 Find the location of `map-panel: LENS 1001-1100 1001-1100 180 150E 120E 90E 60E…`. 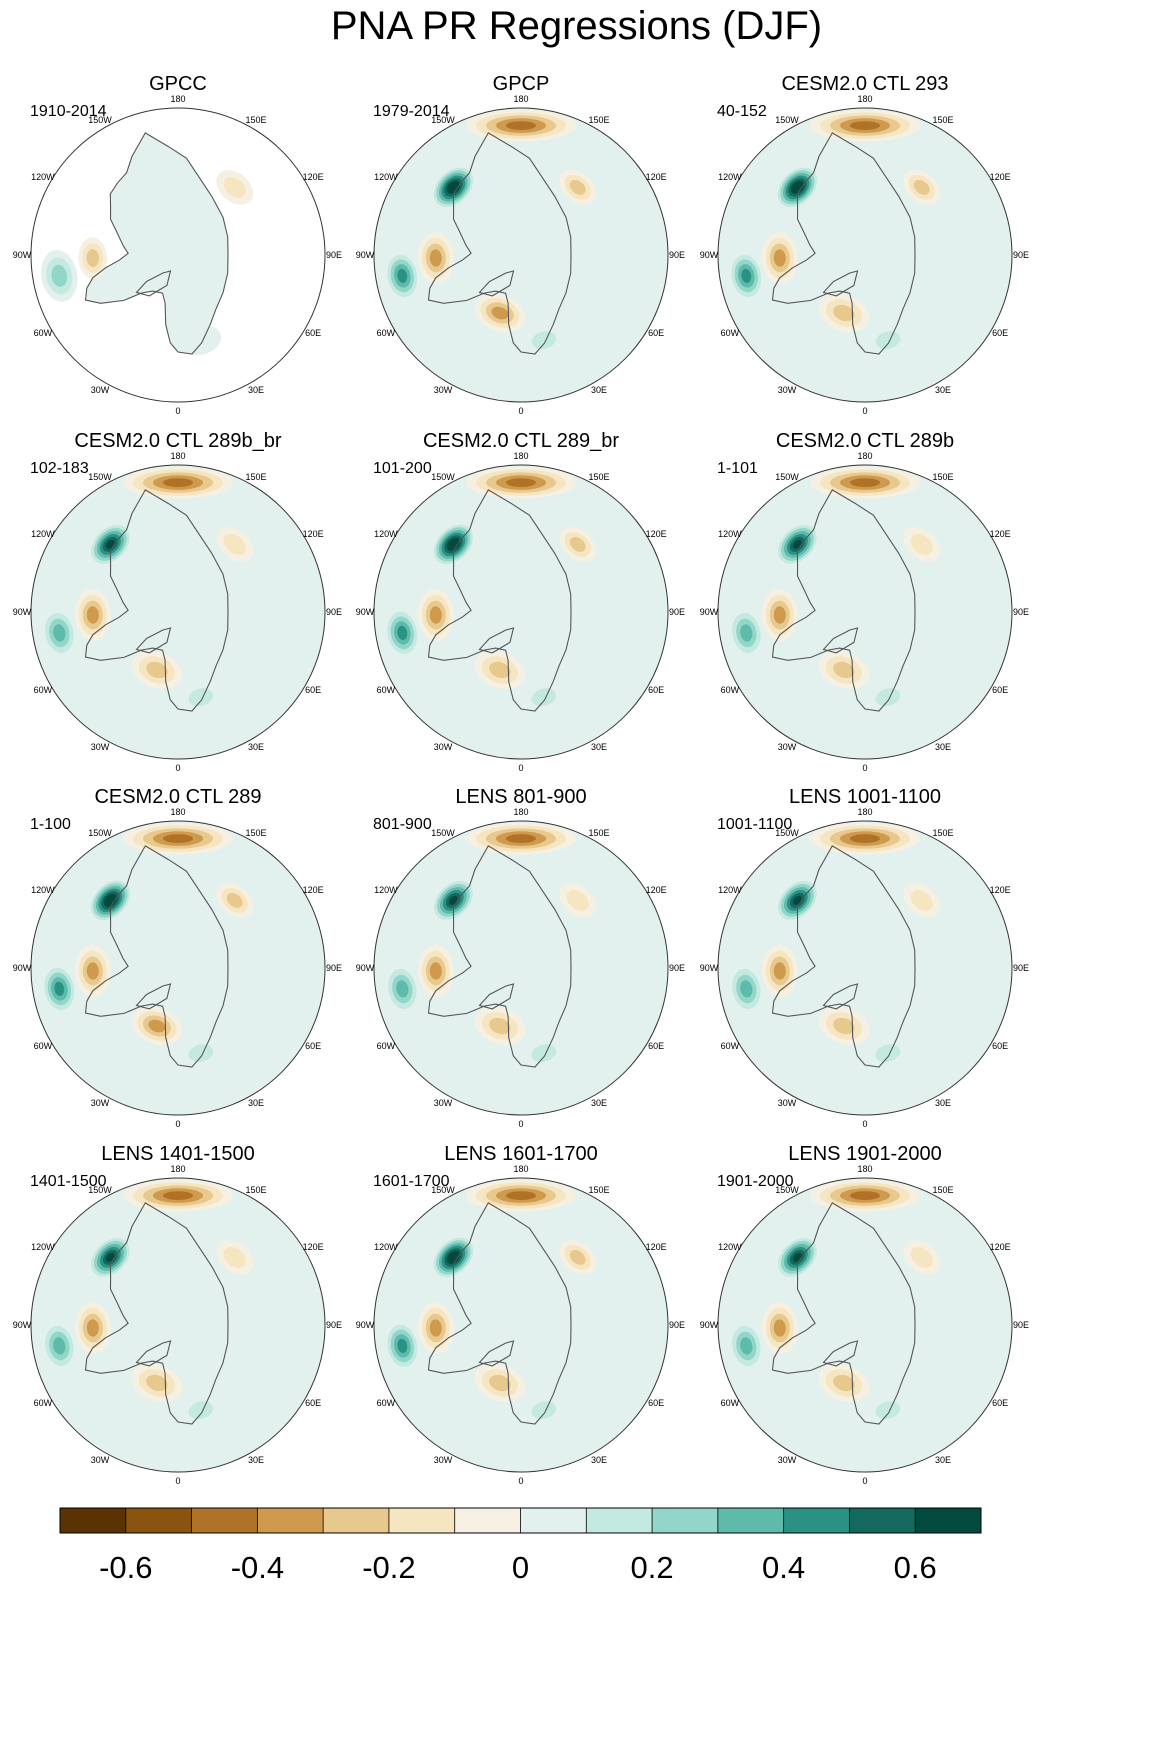

map-panel: LENS 1001-1100 1001-1100 180 150E 120E 90E 60E… is located at coordinates (864, 957).